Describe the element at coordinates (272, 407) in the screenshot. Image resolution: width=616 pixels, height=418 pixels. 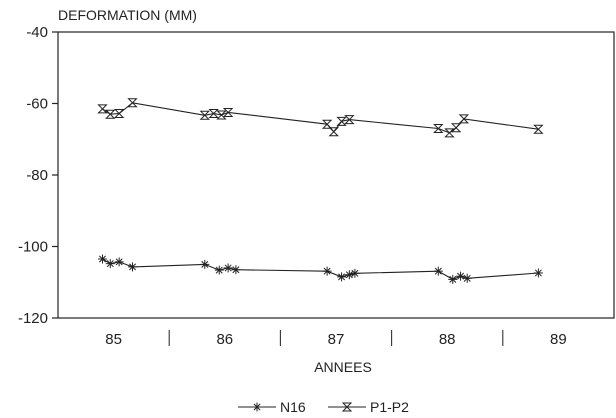
I see `legend-item: N16` at that location.